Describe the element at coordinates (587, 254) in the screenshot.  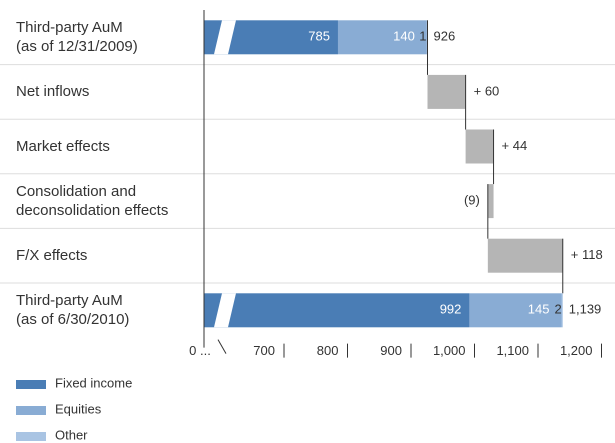
I see `change-label: + 118` at that location.